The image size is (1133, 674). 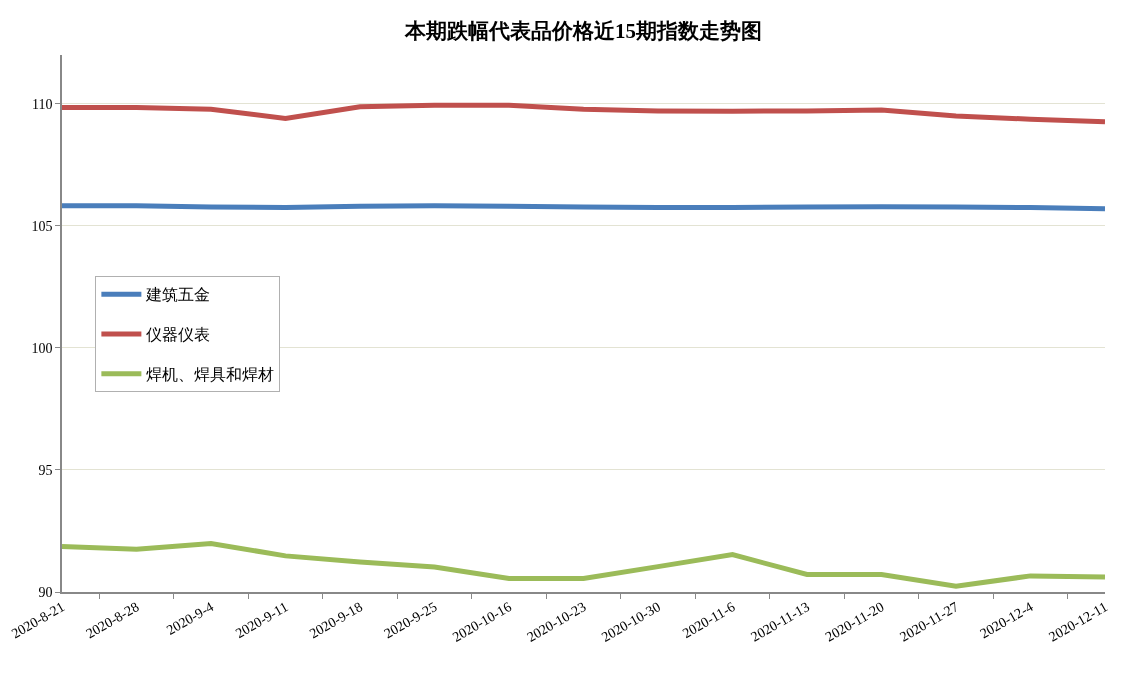 What do you see at coordinates (178, 335) in the screenshot?
I see `legend-label: 仪器仪表` at bounding box center [178, 335].